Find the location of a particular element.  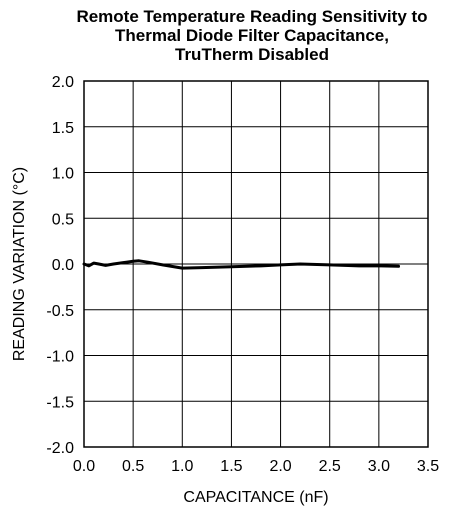

chart-title-line-2: Thermal Diode Filter Capacitance, is located at coordinates (252, 35).